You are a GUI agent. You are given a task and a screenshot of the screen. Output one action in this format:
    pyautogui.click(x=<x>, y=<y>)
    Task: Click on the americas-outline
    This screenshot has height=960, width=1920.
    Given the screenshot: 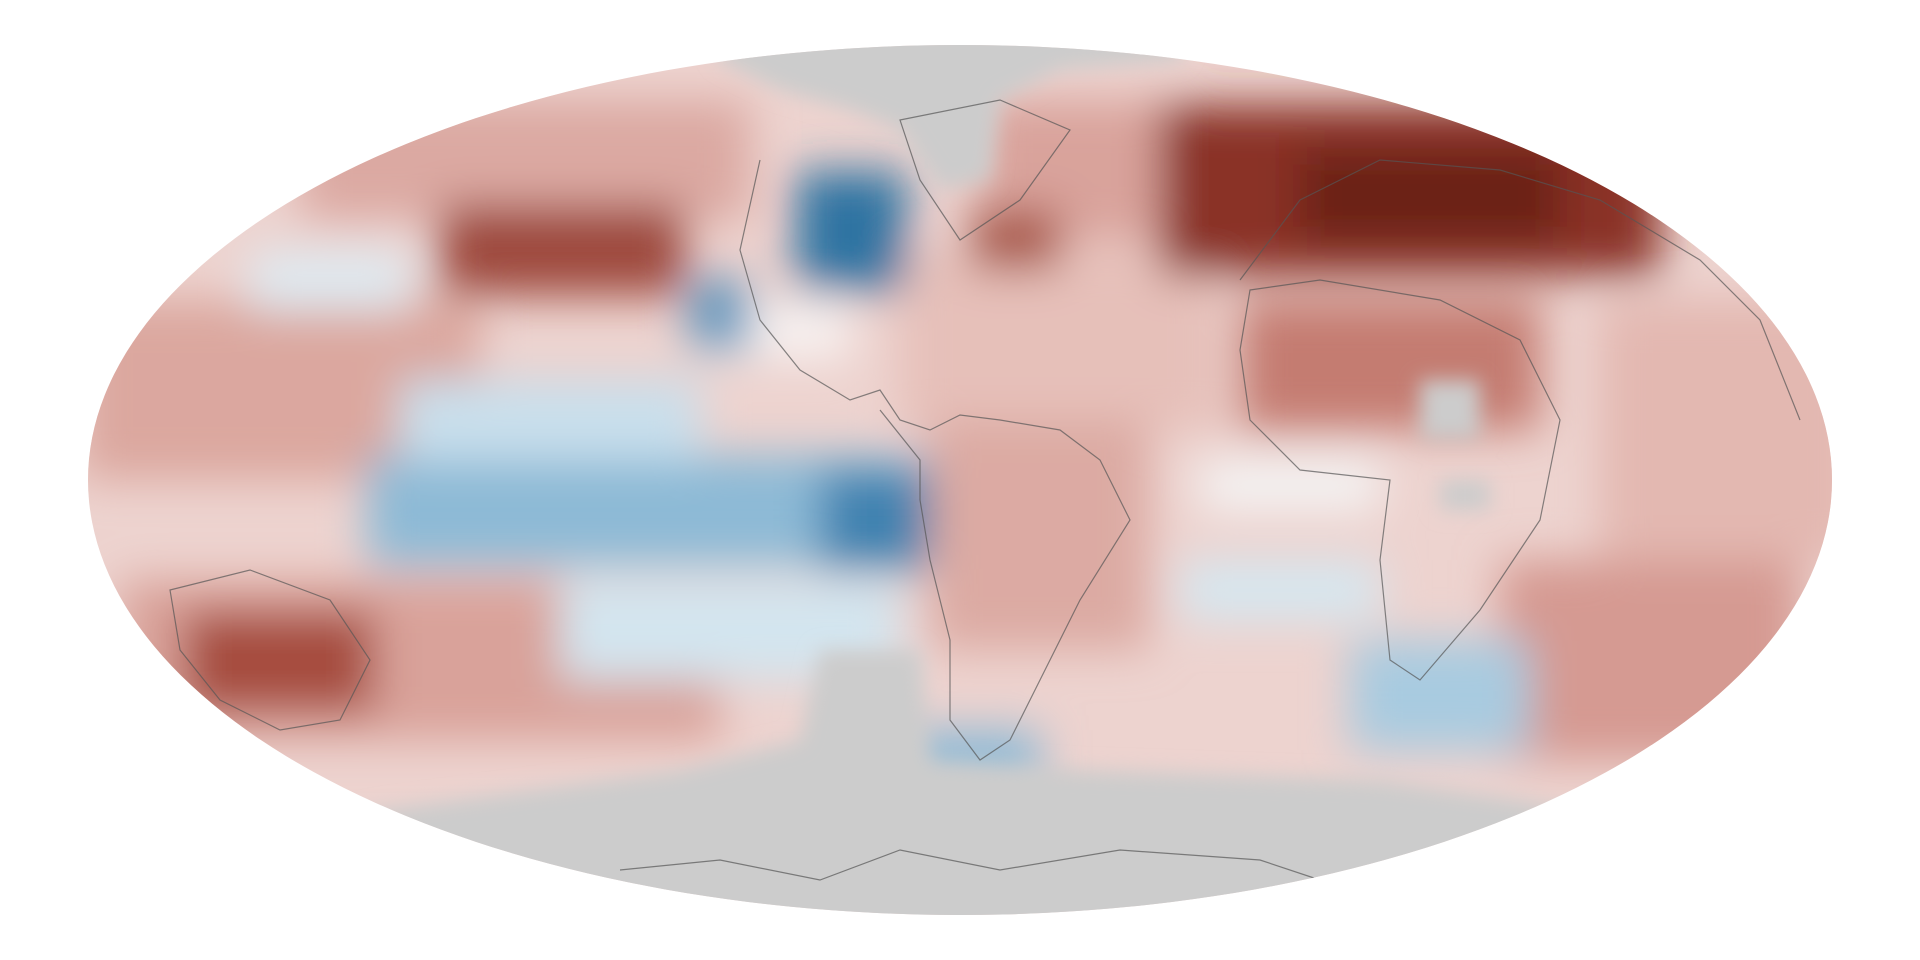 What is the action you would take?
    pyautogui.click(x=935, y=460)
    